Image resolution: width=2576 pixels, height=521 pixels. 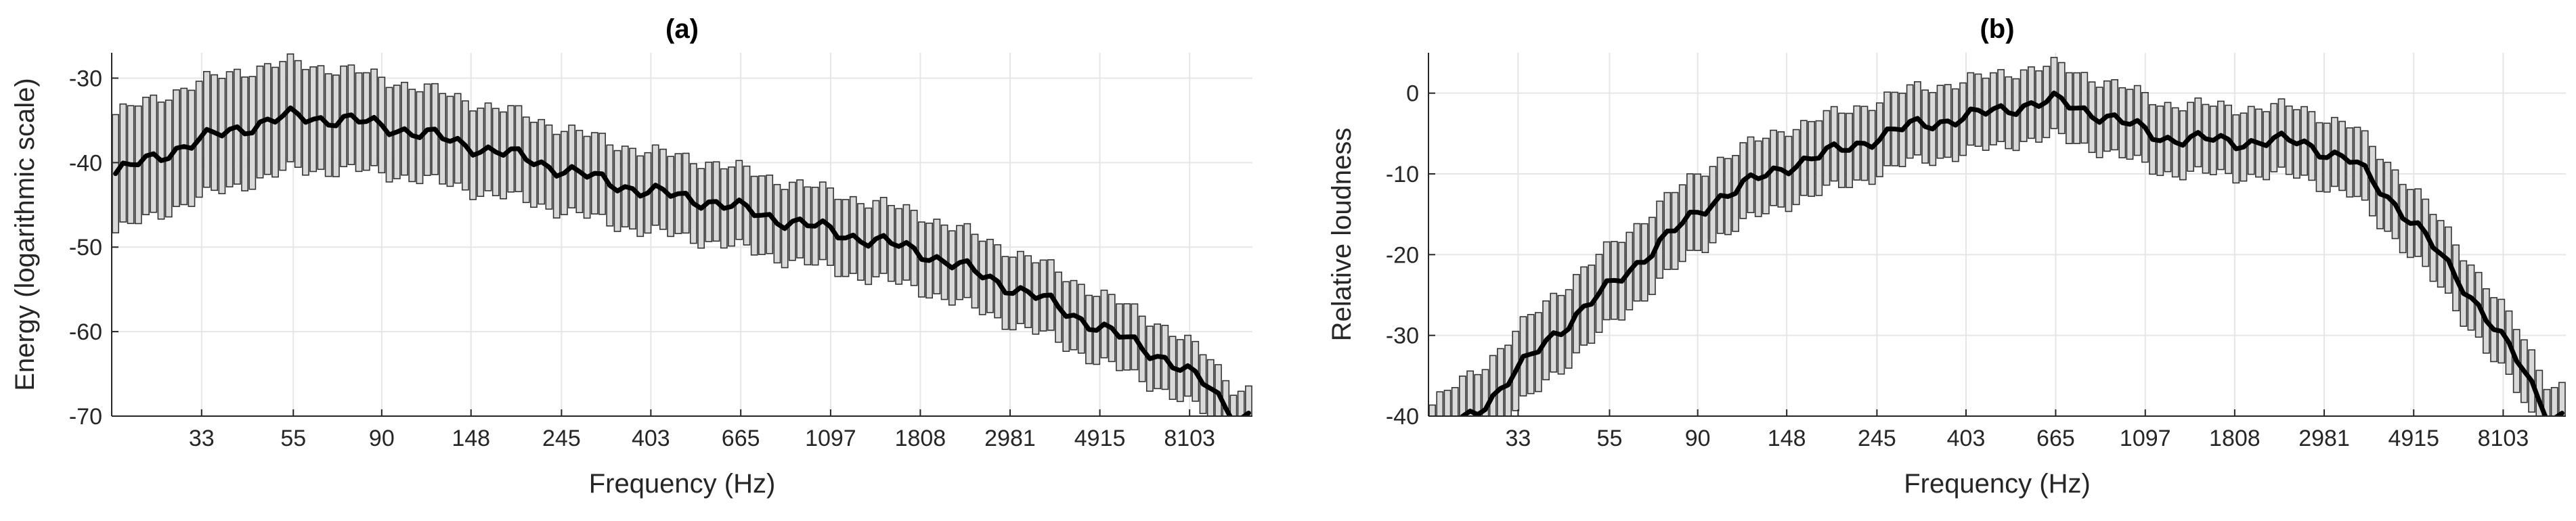 I want to click on y-axis-label: Energy (logarithmic scale), so click(x=25, y=234).